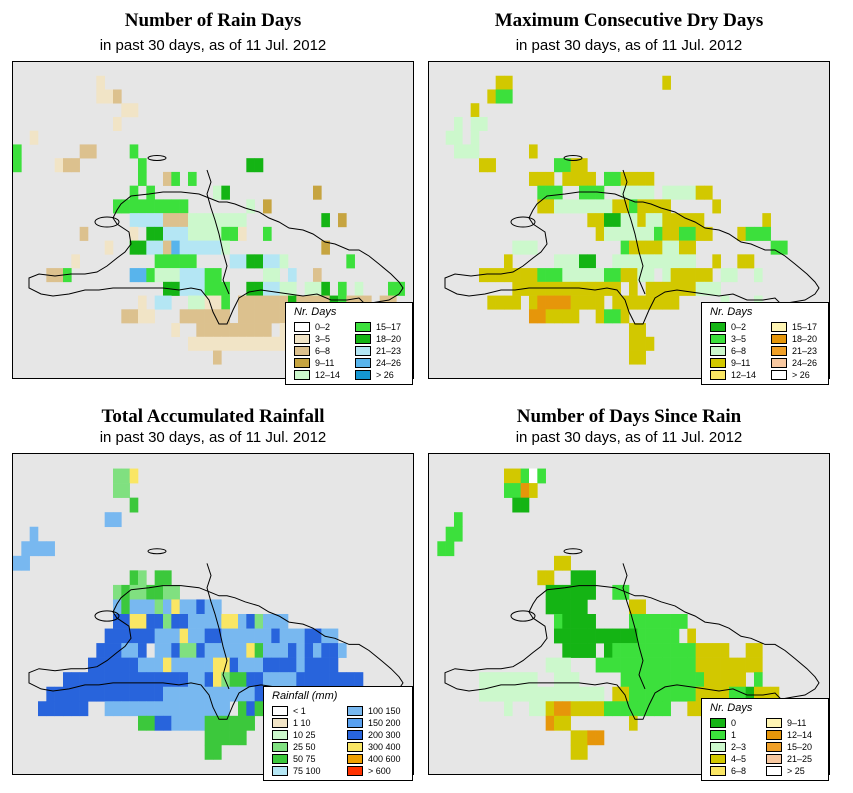 Image resolution: width=853 pixels, height=793 pixels. Describe the element at coordinates (304, 770) in the screenshot. I see `legend-item: 75 100` at that location.